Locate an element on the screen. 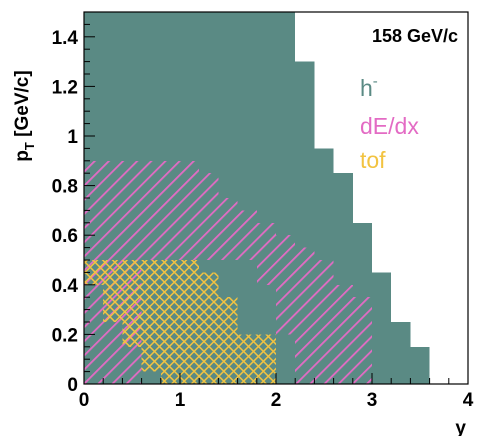  svg-text: pT [GeV/c] is located at coordinates (24, 115).